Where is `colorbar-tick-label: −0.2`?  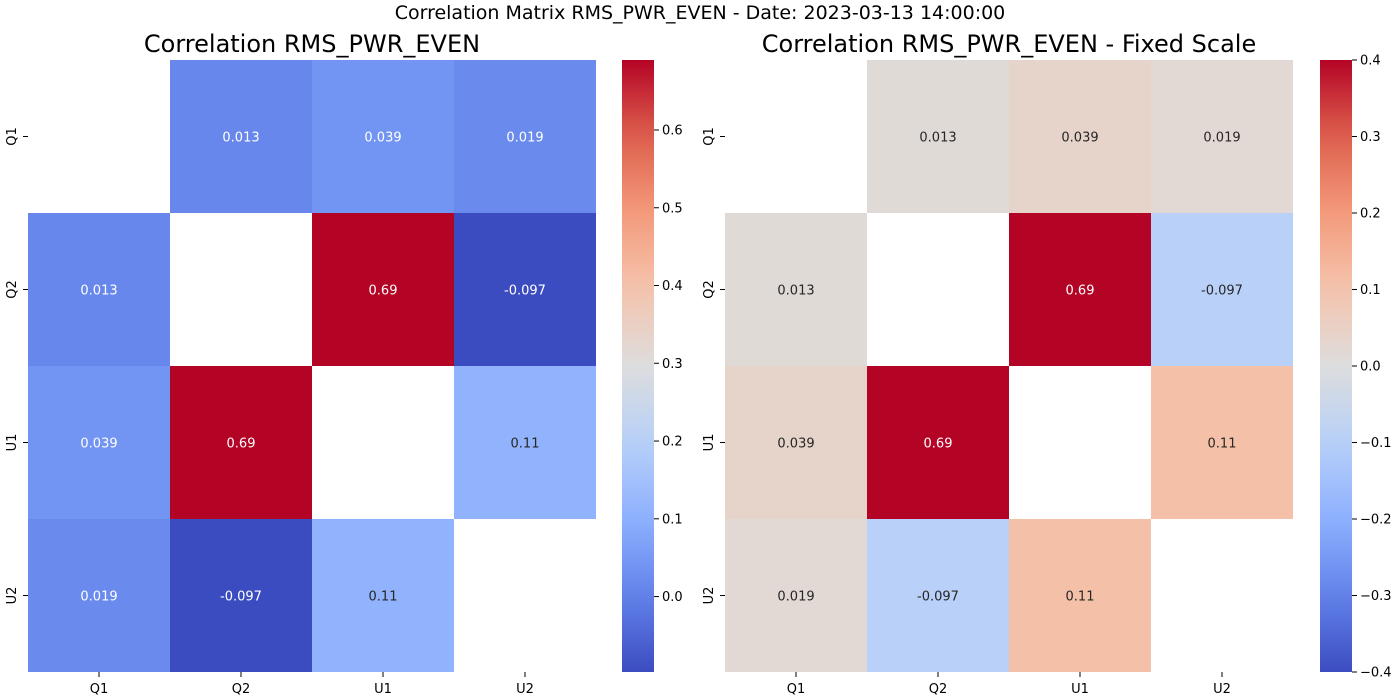 colorbar-tick-label: −0.2 is located at coordinates (1376, 520).